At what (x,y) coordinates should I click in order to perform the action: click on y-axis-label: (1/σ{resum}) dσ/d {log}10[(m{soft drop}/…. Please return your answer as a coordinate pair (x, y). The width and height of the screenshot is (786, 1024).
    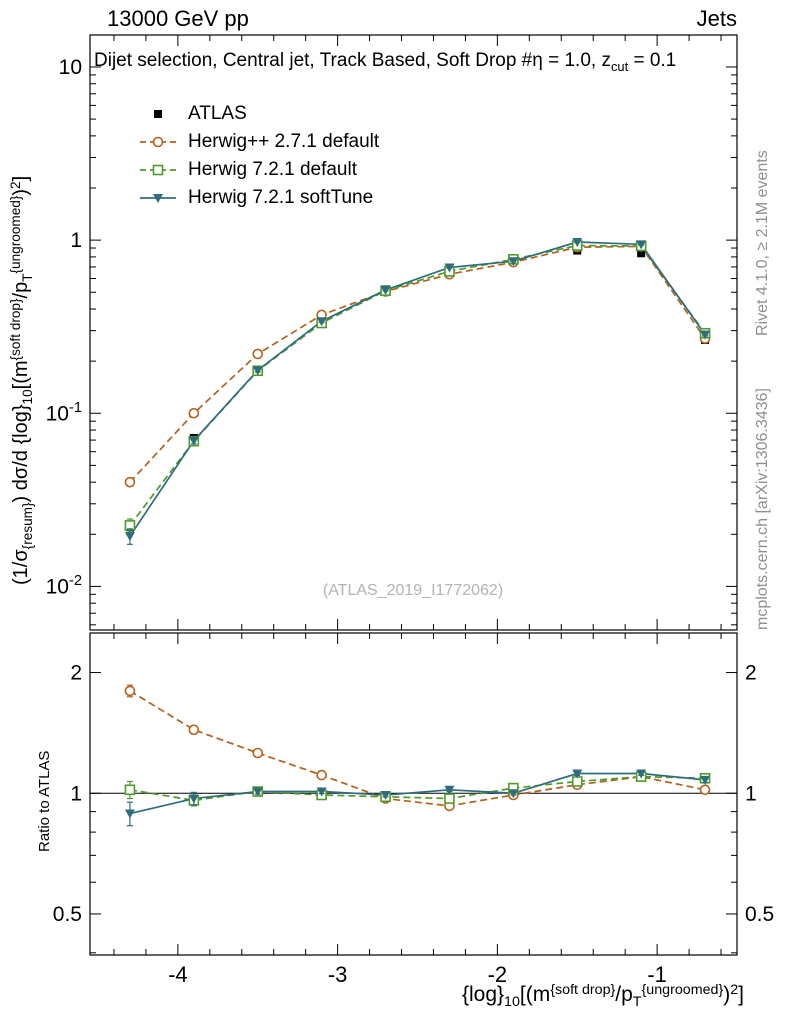
    Looking at the image, I should click on (21, 380).